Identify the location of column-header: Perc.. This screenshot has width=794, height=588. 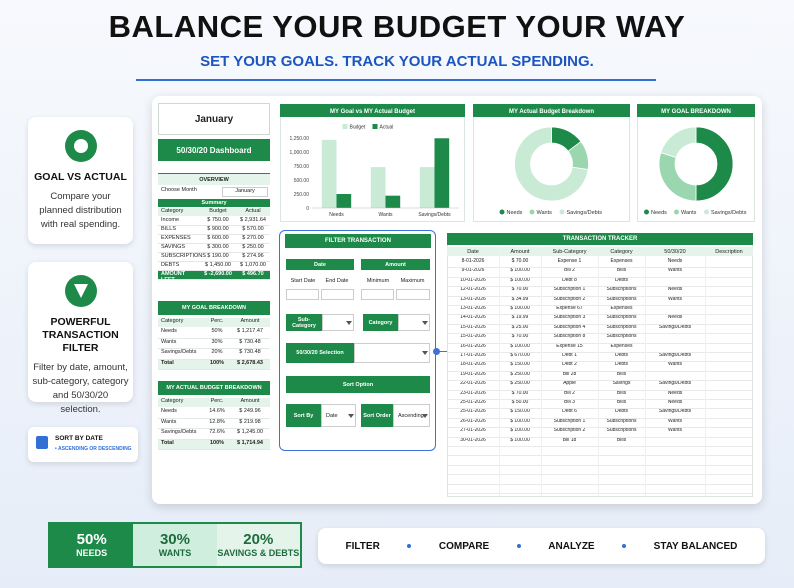
(217, 402).